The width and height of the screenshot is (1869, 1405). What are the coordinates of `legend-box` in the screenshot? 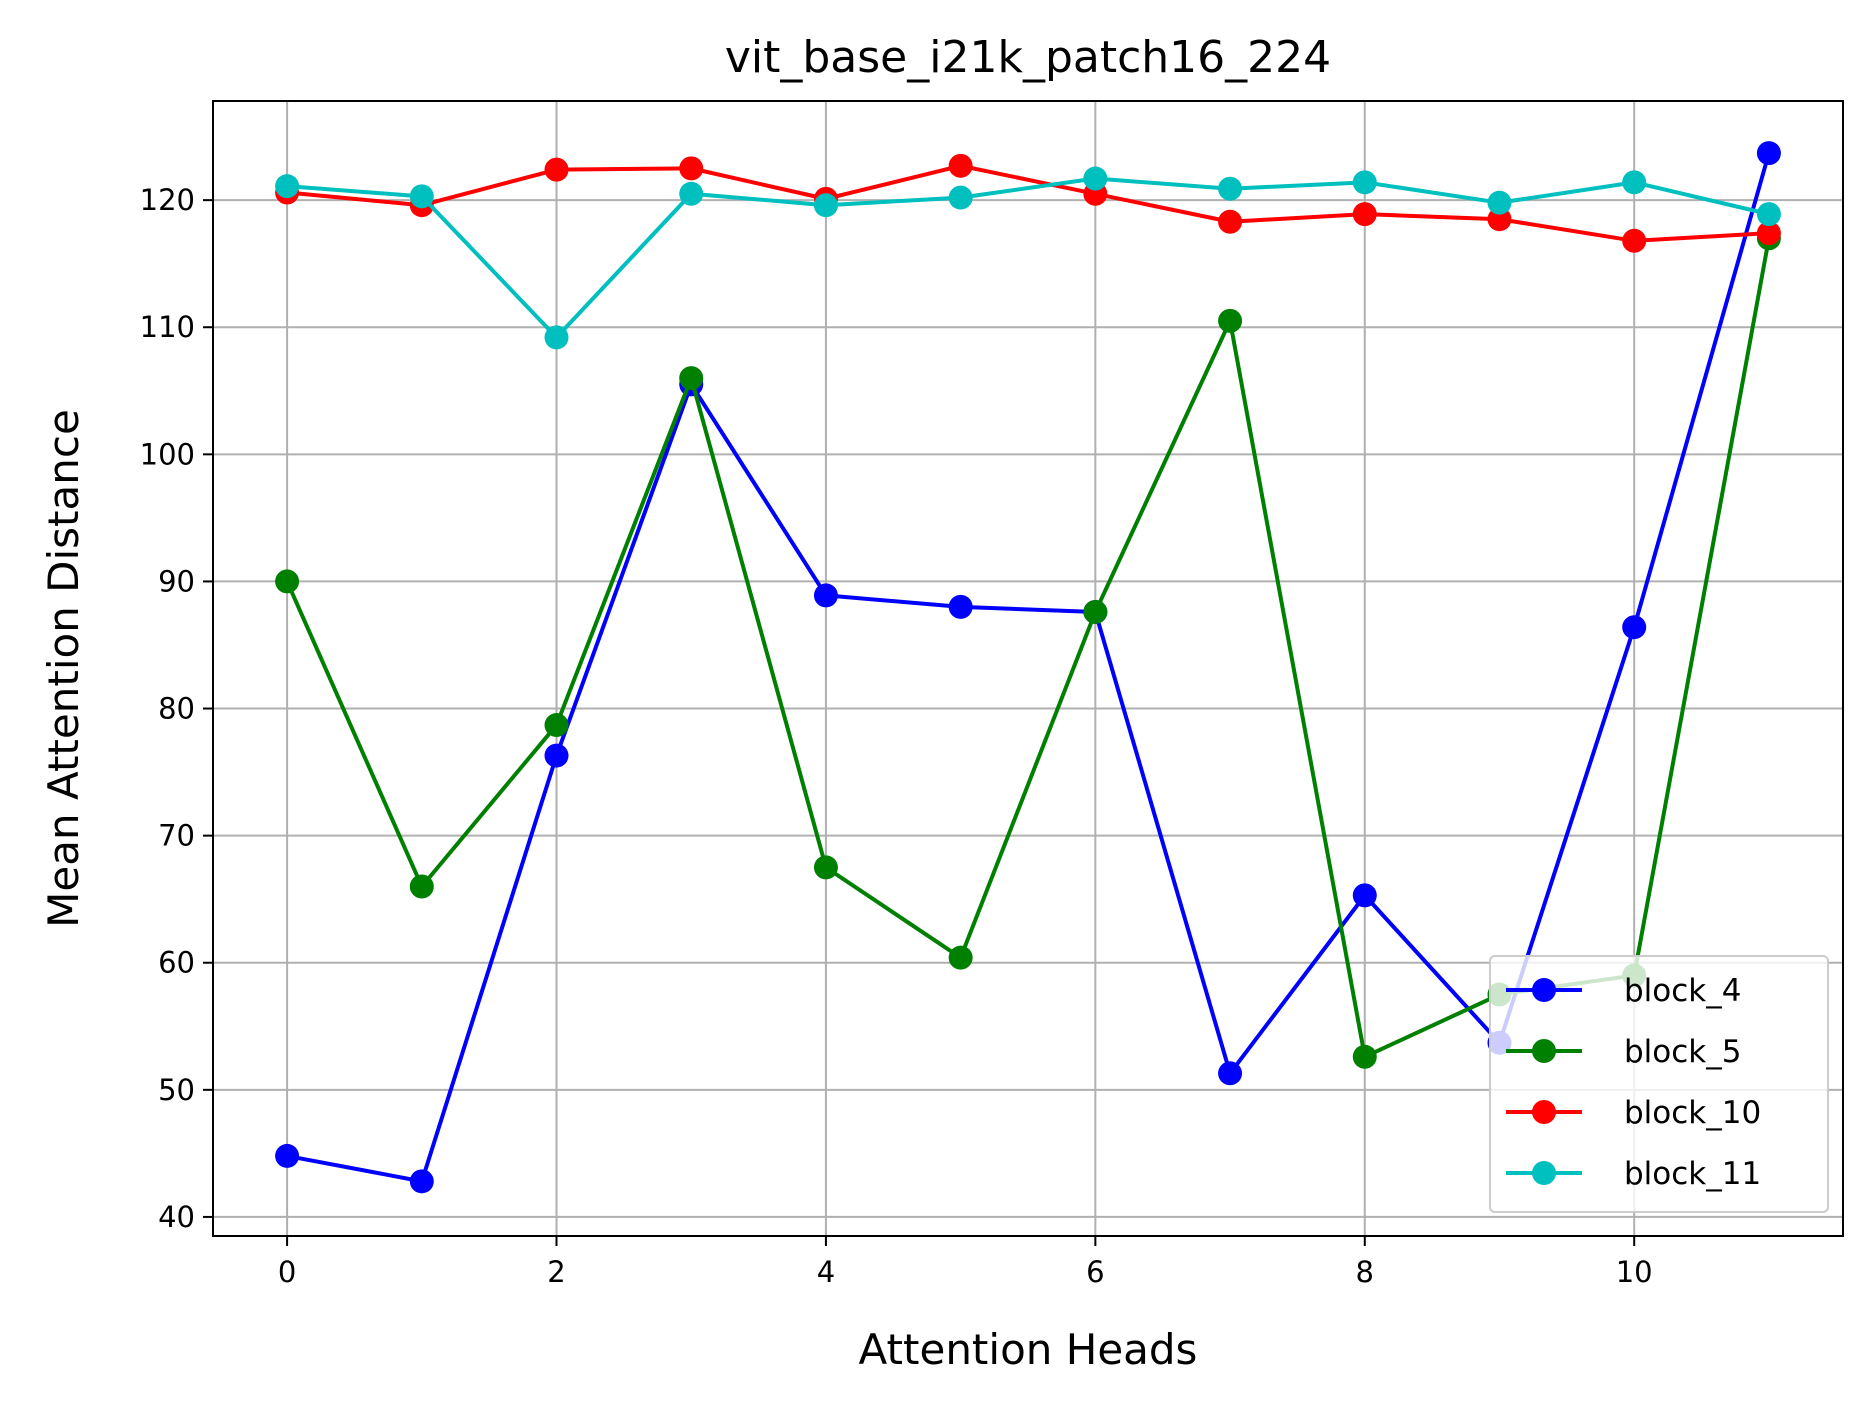 It's located at (1659, 1084).